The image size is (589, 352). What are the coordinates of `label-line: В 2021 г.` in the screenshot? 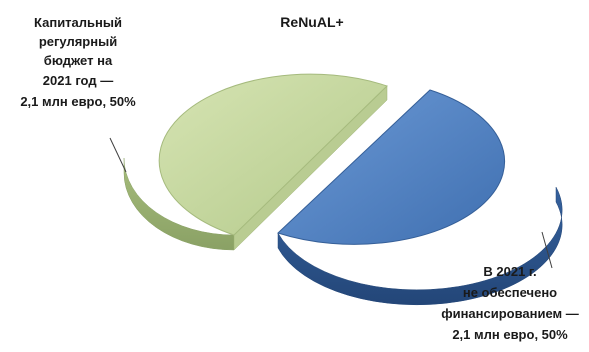 It's located at (509, 271).